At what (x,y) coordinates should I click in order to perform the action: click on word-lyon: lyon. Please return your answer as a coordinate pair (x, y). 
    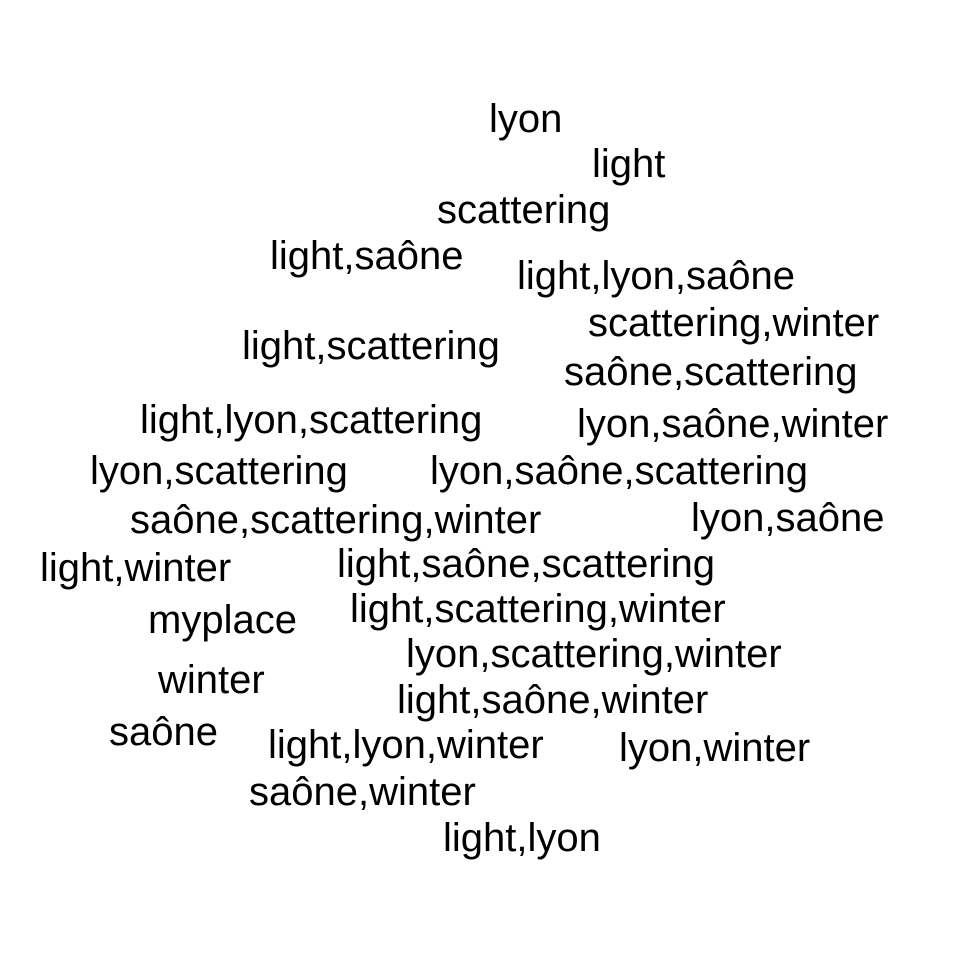
    Looking at the image, I should click on (526, 119).